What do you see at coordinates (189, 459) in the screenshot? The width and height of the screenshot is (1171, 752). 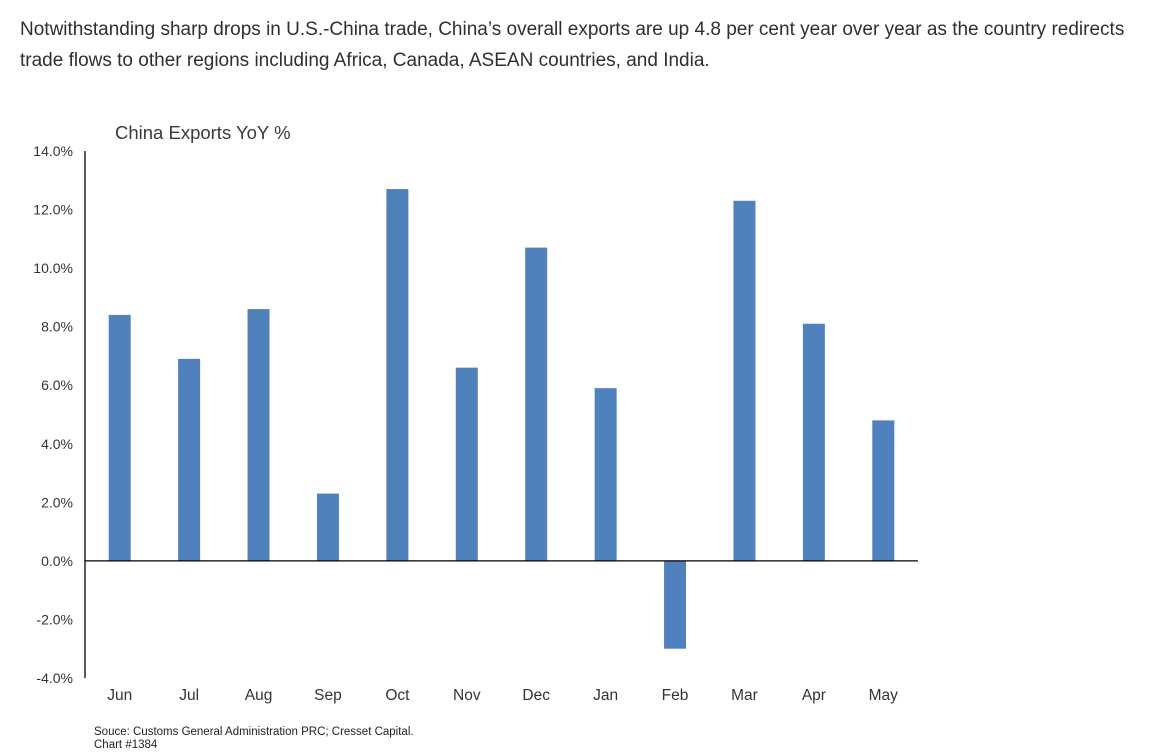 I see `bar-jul` at bounding box center [189, 459].